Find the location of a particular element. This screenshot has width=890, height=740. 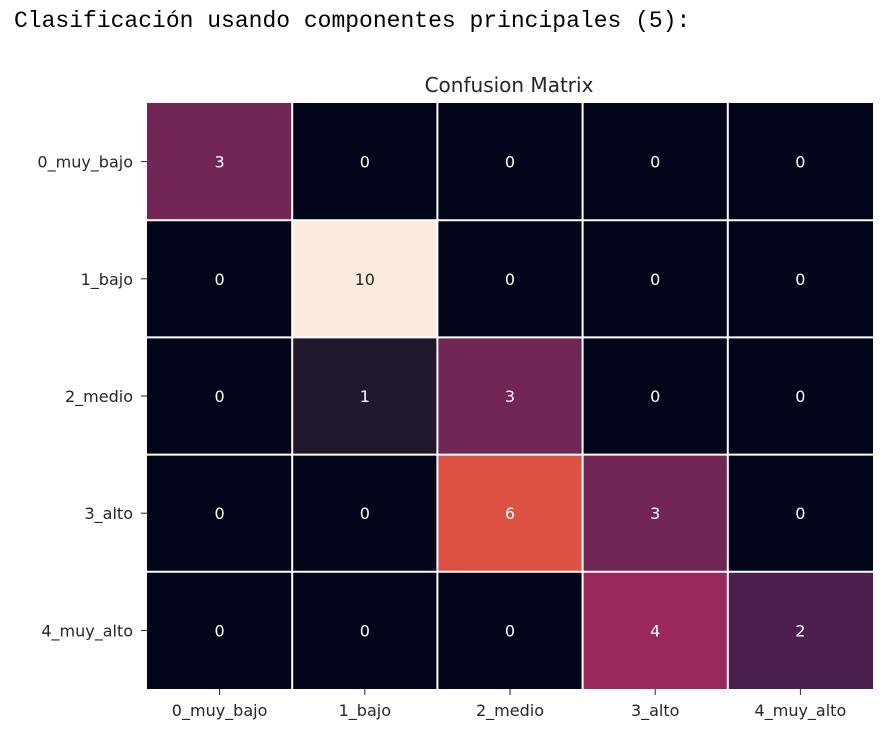

cell-value-r0-c1: 0 is located at coordinates (365, 162).